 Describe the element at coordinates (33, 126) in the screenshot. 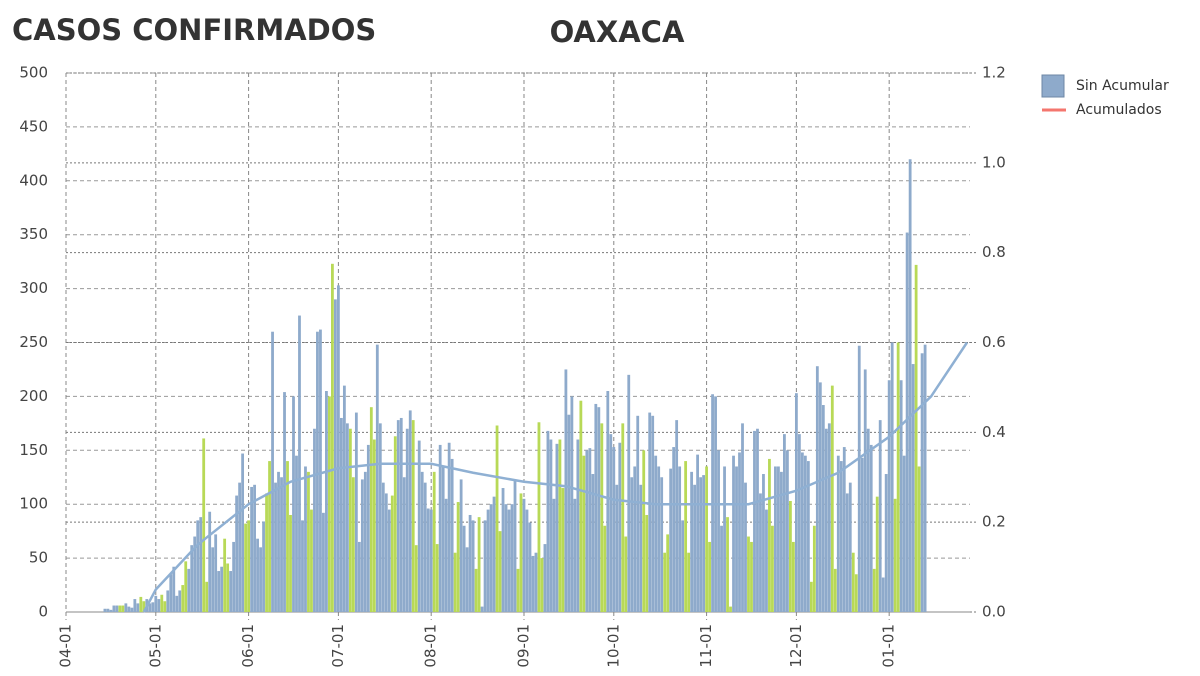

I see `y-tick-label: 450` at that location.